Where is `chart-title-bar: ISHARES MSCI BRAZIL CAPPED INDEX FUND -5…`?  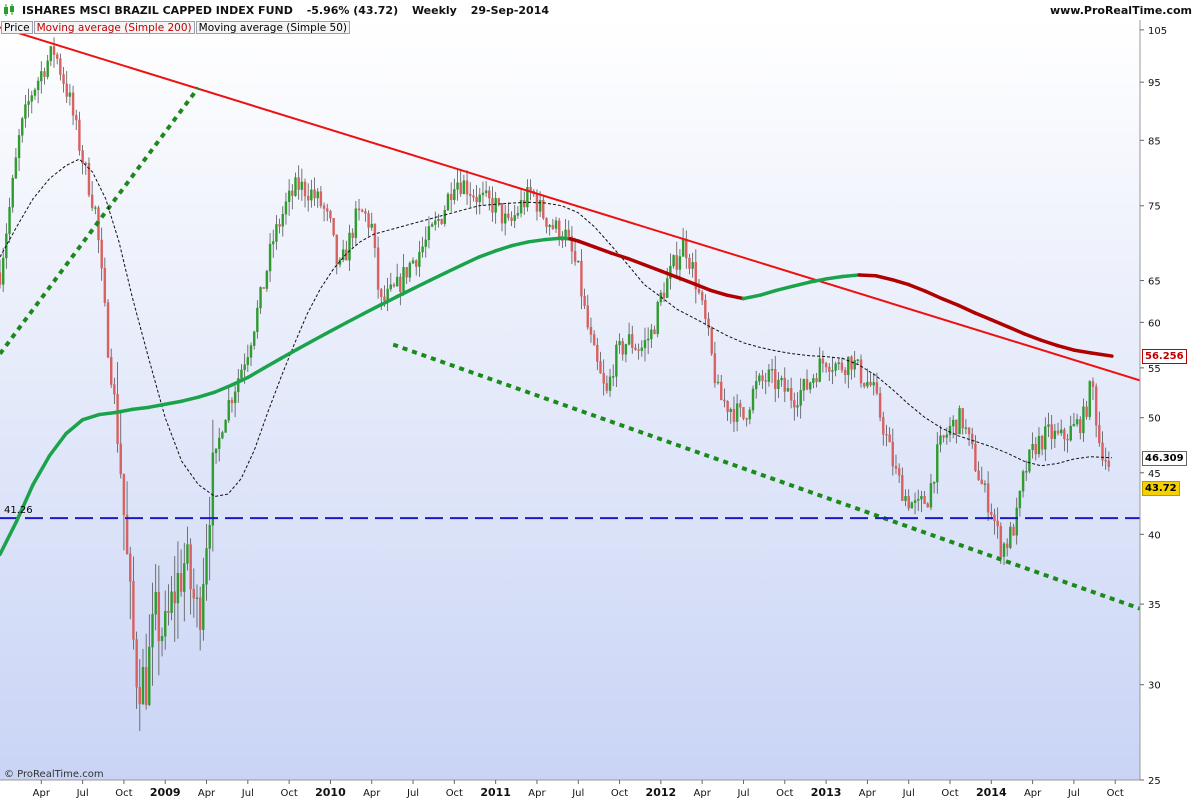 chart-title-bar: ISHARES MSCI BRAZIL CAPPED INDEX FUND -5… is located at coordinates (290, 10).